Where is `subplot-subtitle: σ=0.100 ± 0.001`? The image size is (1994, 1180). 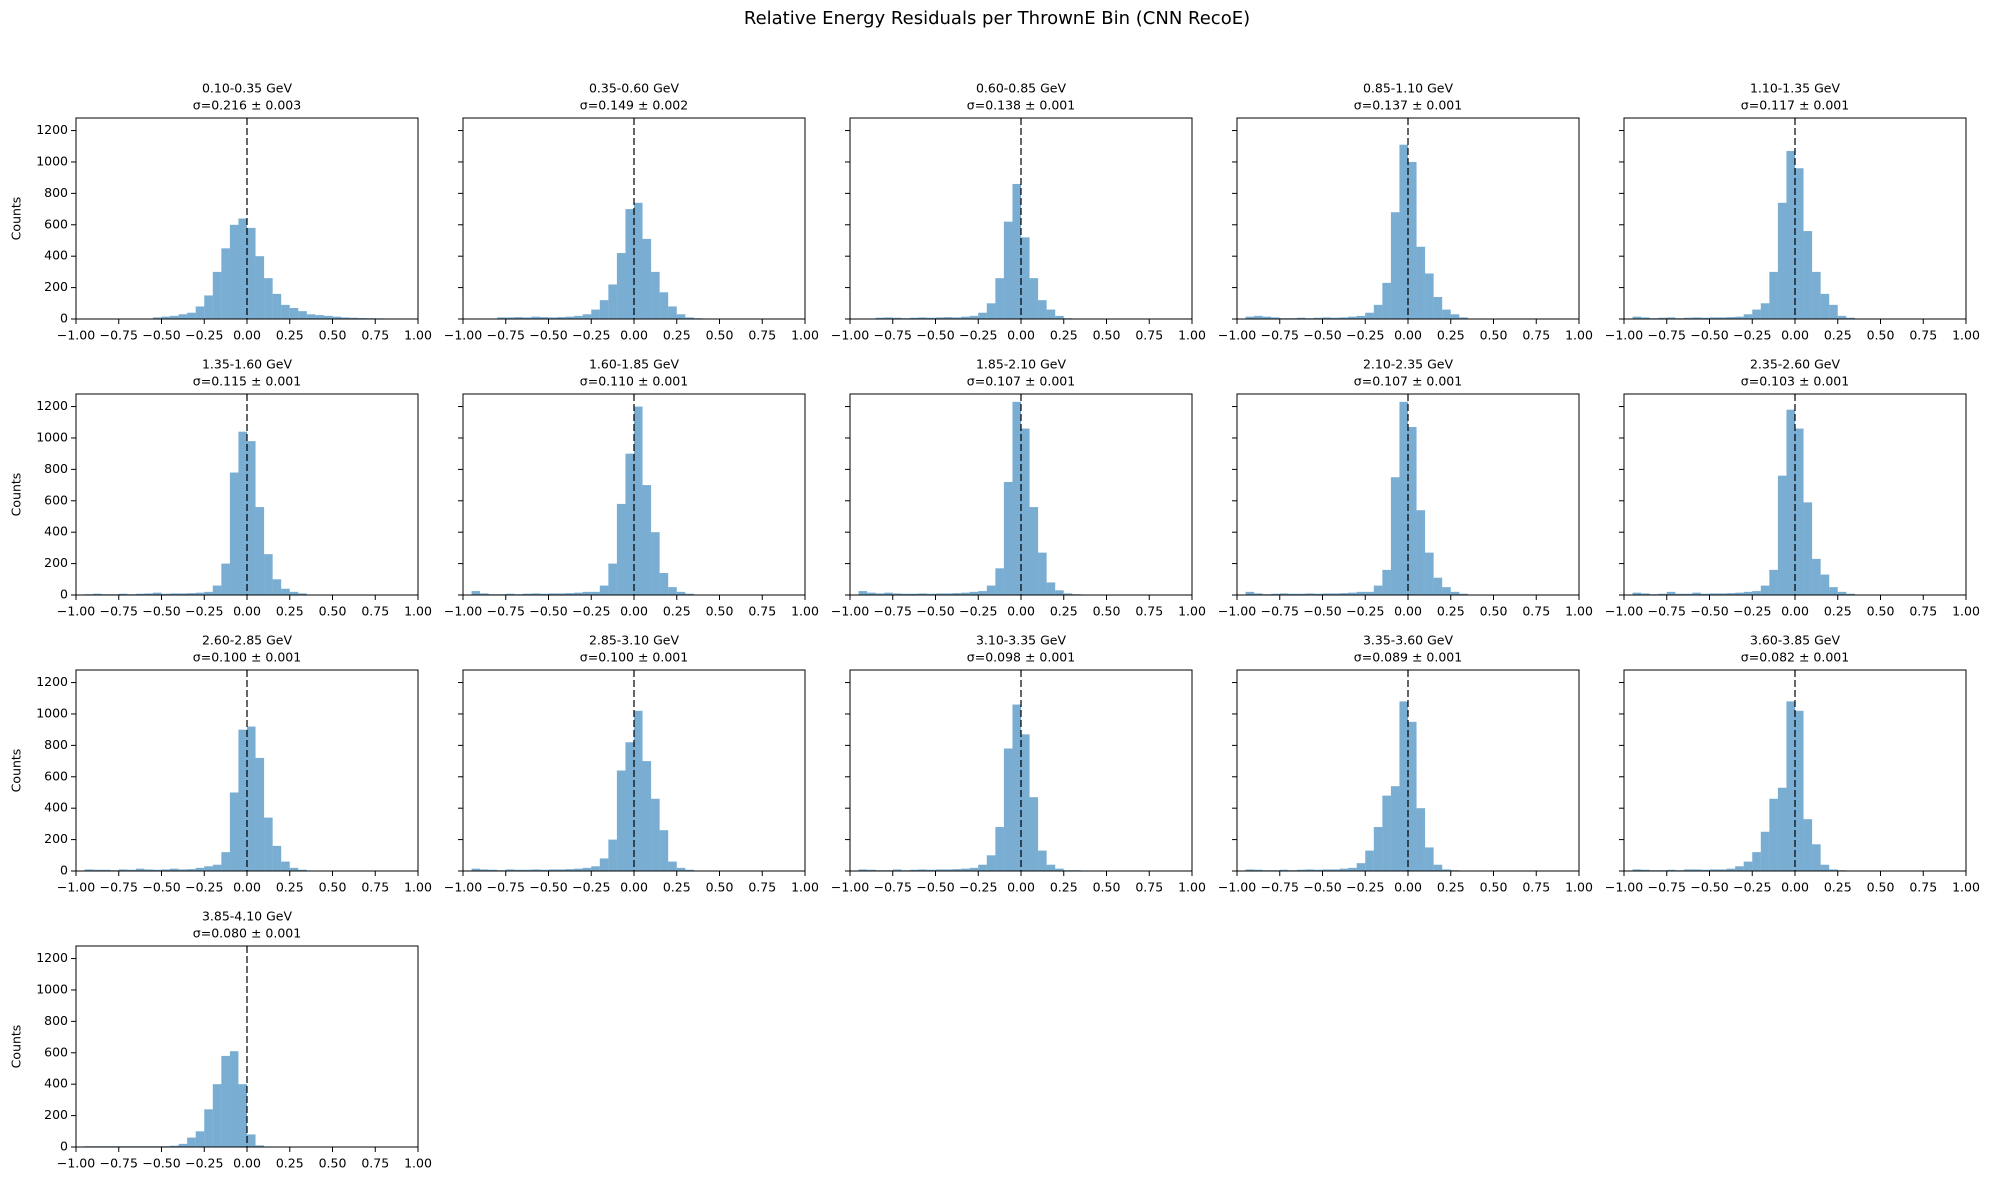
subplot-subtitle: σ=0.100 ± 0.001 is located at coordinates (247, 657).